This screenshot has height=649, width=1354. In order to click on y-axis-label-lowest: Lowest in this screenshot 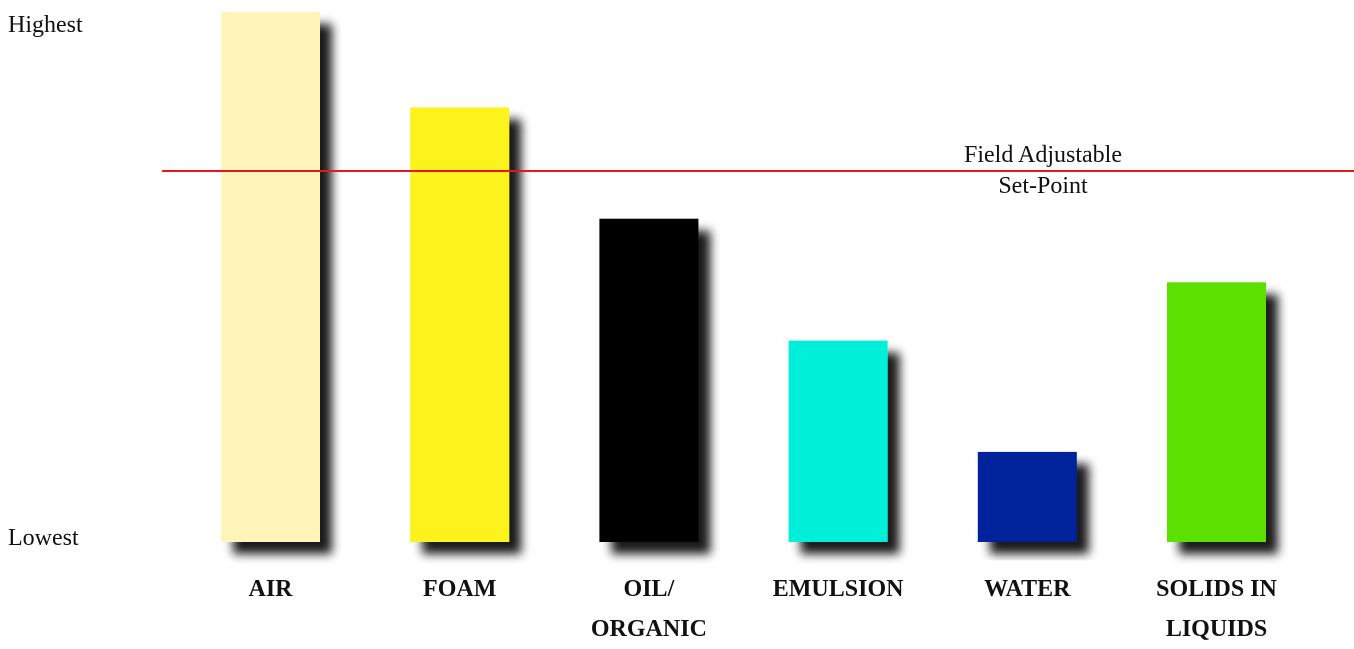, I will do `click(43, 538)`.